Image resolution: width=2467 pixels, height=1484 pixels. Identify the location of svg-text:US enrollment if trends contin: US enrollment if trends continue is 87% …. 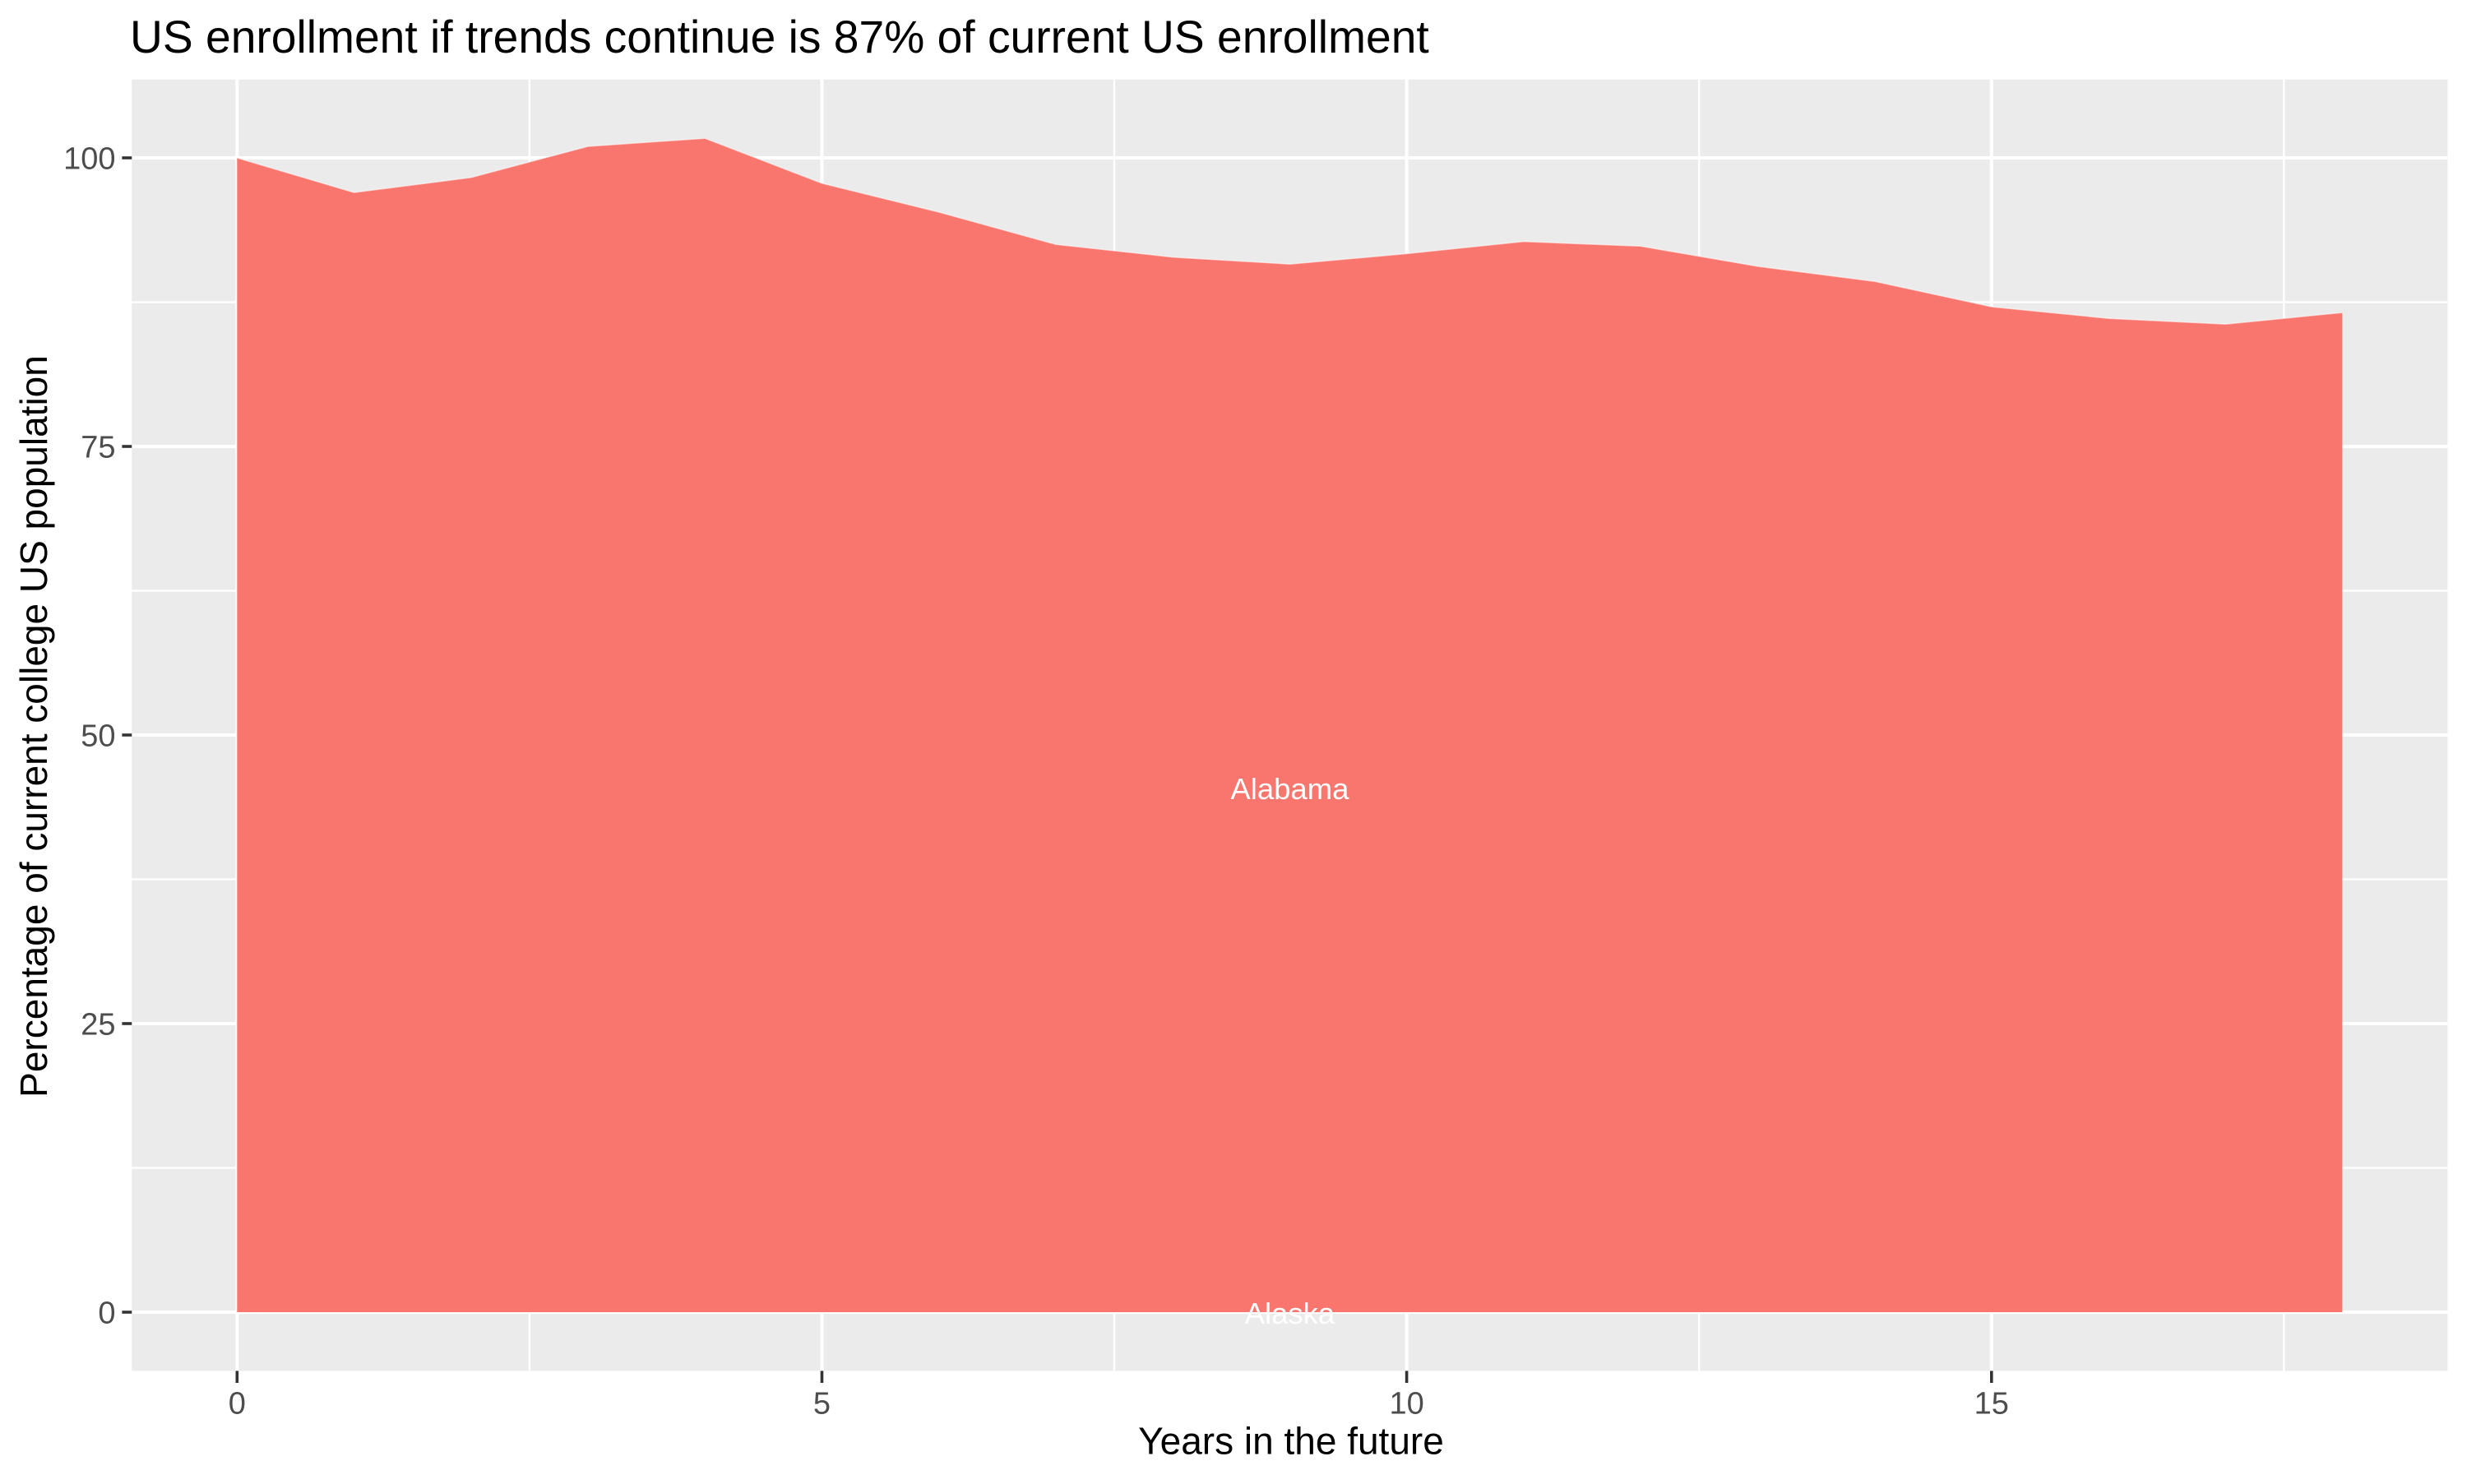
(779, 37).